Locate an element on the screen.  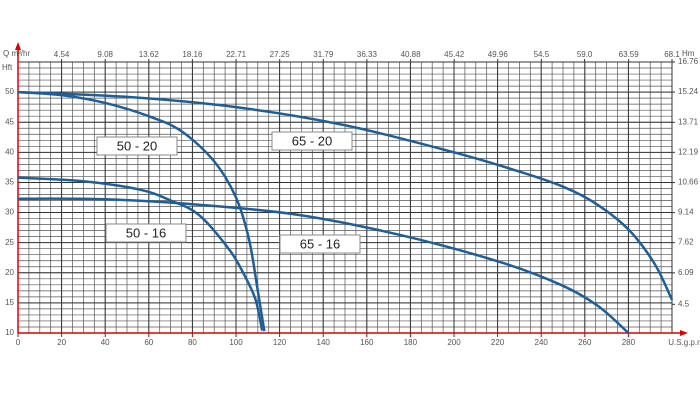
curve-label: 65 - 16 is located at coordinates (320, 243).